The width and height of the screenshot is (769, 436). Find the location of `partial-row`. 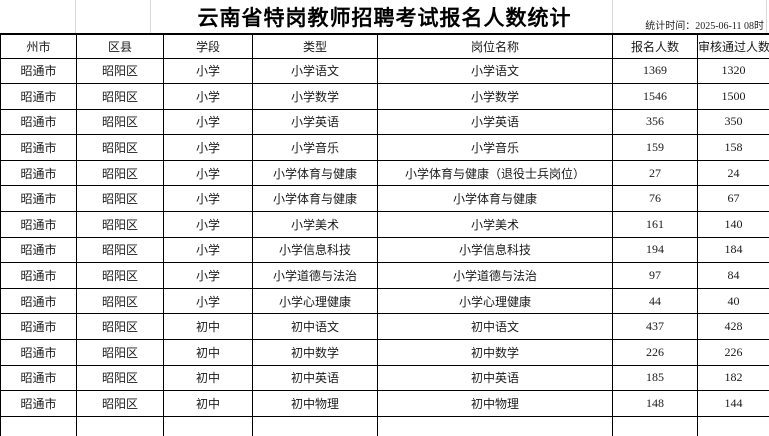

partial-row is located at coordinates (384, 425).